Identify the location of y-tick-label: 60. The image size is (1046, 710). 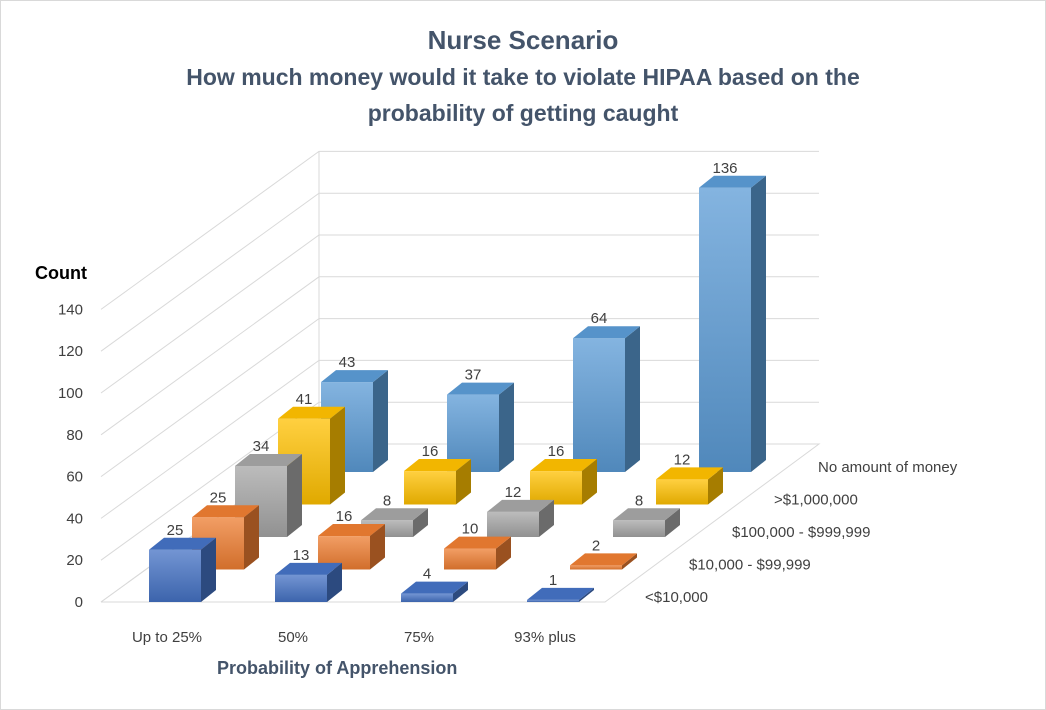
(74, 477).